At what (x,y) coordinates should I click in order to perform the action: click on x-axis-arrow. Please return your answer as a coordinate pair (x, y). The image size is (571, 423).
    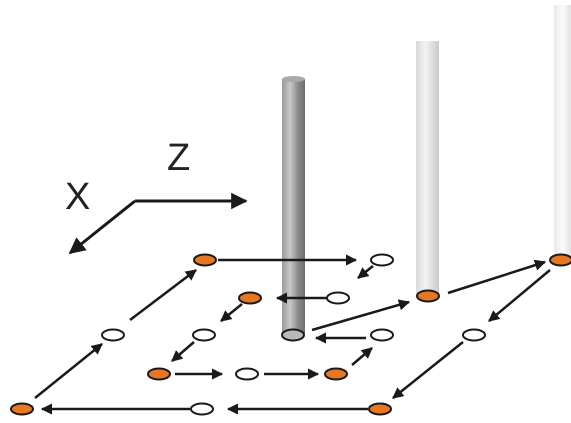
    Looking at the image, I should click on (102, 227).